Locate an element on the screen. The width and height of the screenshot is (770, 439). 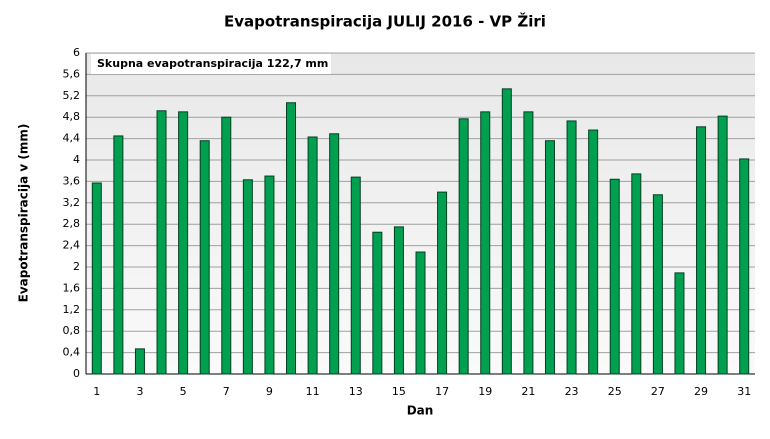
annotation-box is located at coordinates (211, 64).